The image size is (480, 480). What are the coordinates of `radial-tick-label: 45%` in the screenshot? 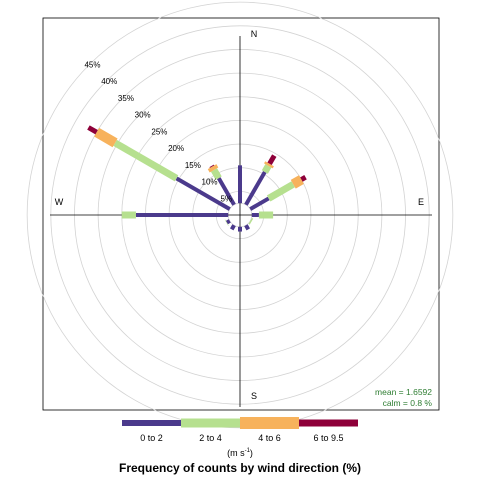 It's located at (92, 64).